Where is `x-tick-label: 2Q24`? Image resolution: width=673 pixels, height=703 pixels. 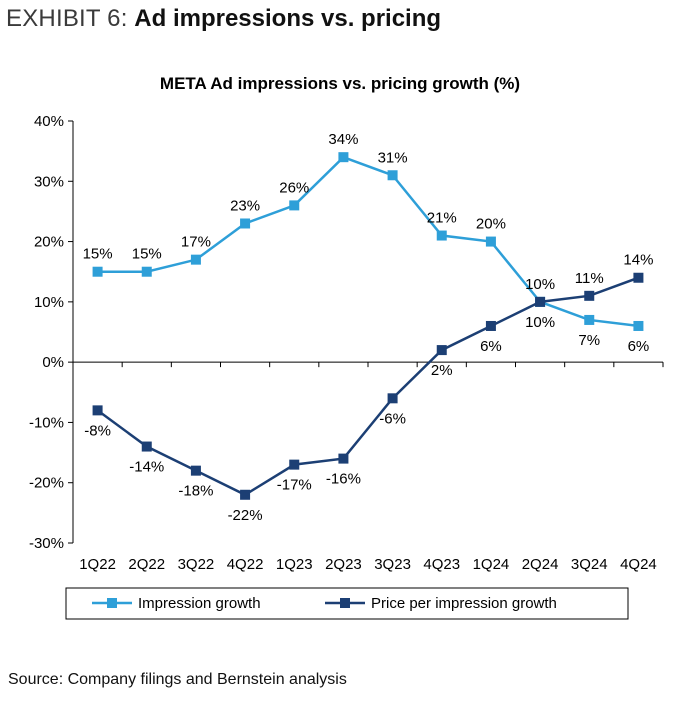
x-tick-label: 2Q24 is located at coordinates (540, 564).